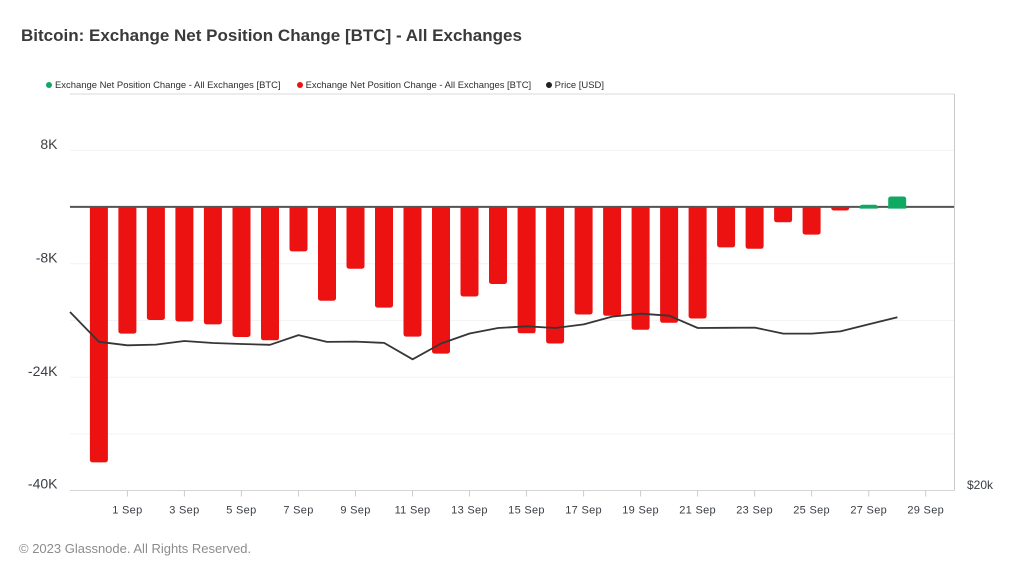 This screenshot has width=1024, height=581. I want to click on svg-text: -8K, so click(47, 257).